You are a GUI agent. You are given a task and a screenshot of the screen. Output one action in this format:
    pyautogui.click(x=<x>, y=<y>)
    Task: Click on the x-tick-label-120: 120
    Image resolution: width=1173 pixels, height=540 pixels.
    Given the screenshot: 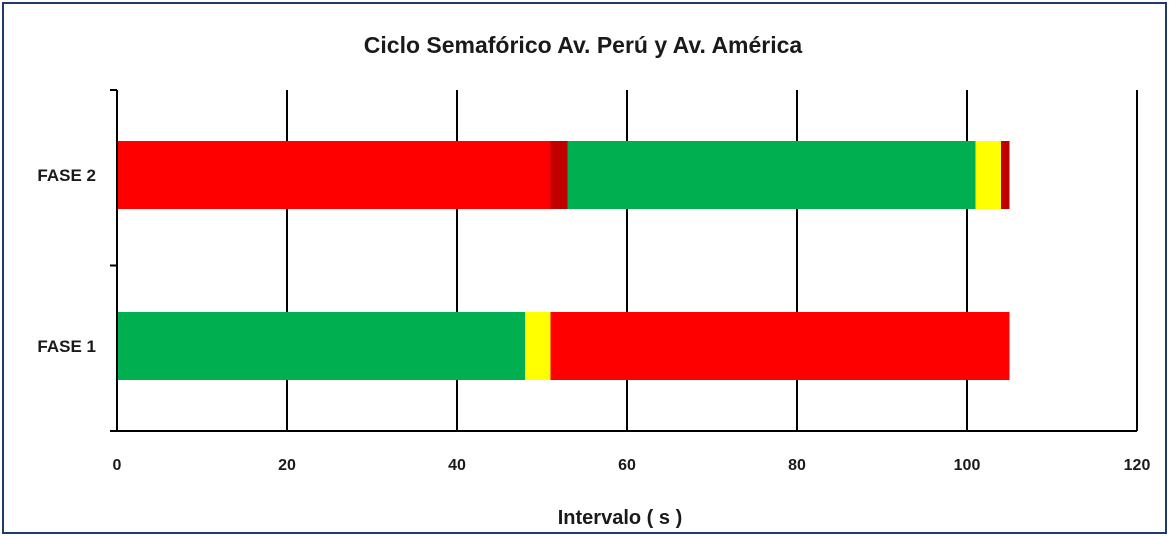 What is the action you would take?
    pyautogui.click(x=1137, y=465)
    